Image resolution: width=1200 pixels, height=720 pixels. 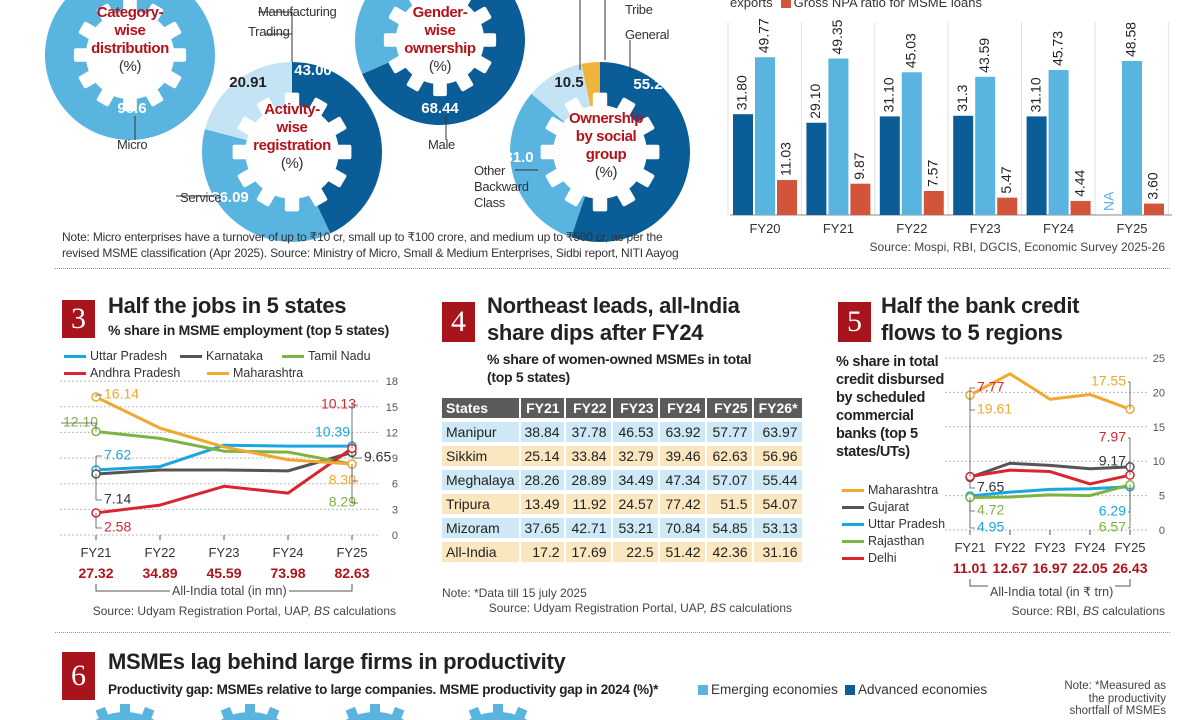 I want to click on bar-value-label: 5.47, so click(x=1006, y=179).